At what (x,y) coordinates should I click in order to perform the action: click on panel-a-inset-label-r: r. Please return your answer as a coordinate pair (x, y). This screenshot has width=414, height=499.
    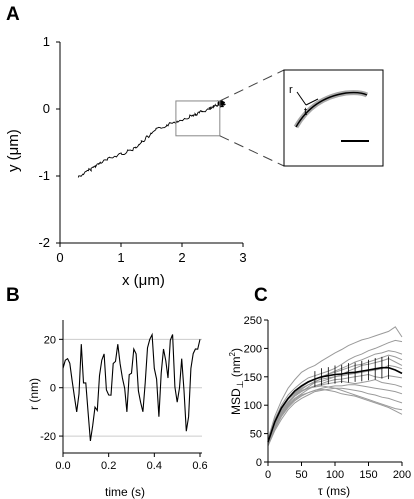
    Looking at the image, I should click on (291, 90).